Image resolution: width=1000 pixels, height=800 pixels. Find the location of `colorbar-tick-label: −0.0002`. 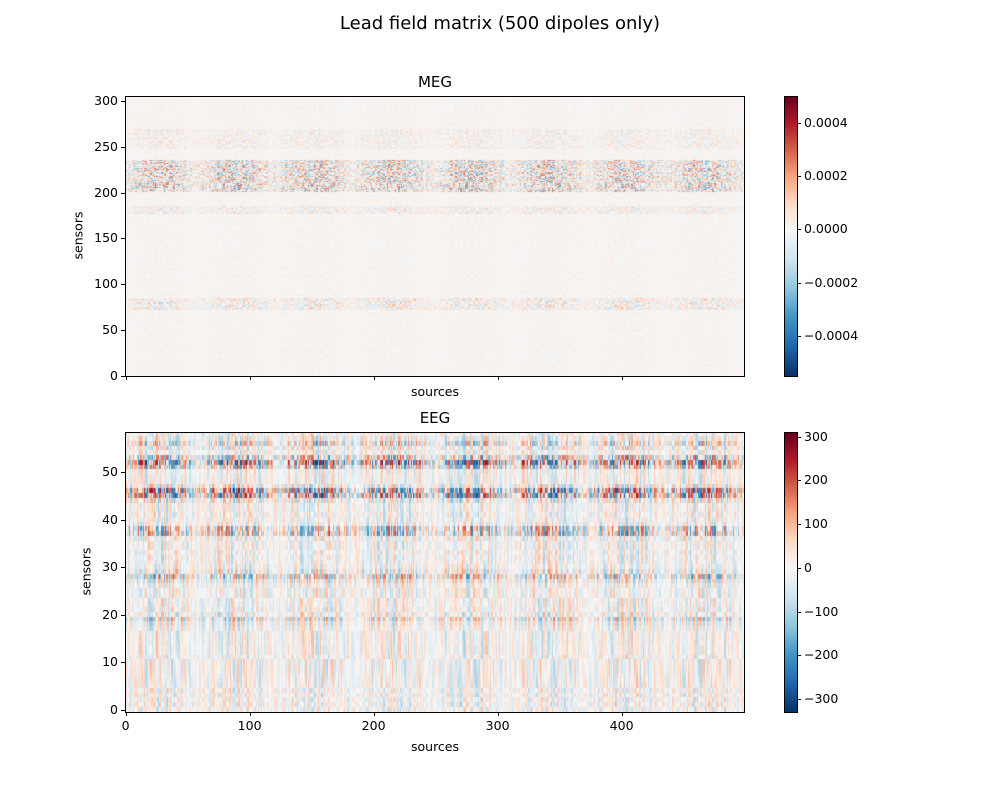

colorbar-tick-label: −0.0002 is located at coordinates (831, 282).